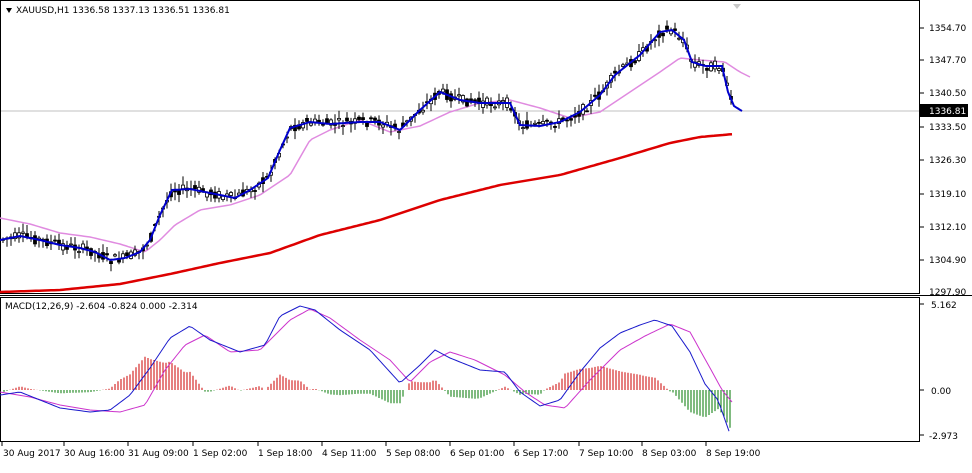 The width and height of the screenshot is (972, 473). I want to click on price-tick: 1347.70, so click(947, 61).